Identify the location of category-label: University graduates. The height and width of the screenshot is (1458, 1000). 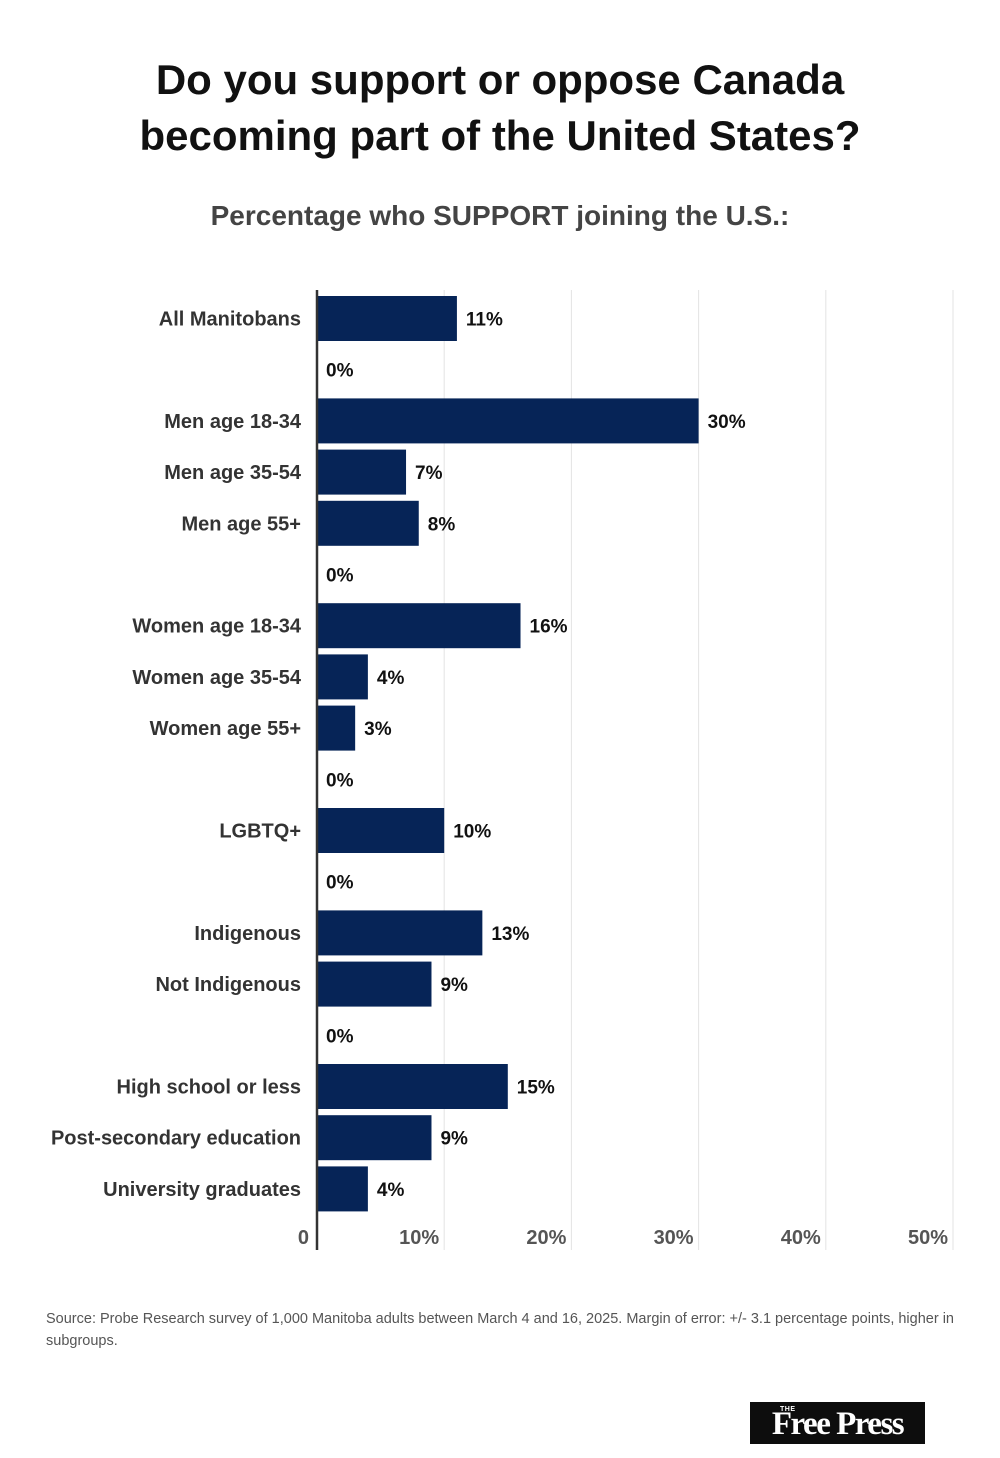
(202, 1190).